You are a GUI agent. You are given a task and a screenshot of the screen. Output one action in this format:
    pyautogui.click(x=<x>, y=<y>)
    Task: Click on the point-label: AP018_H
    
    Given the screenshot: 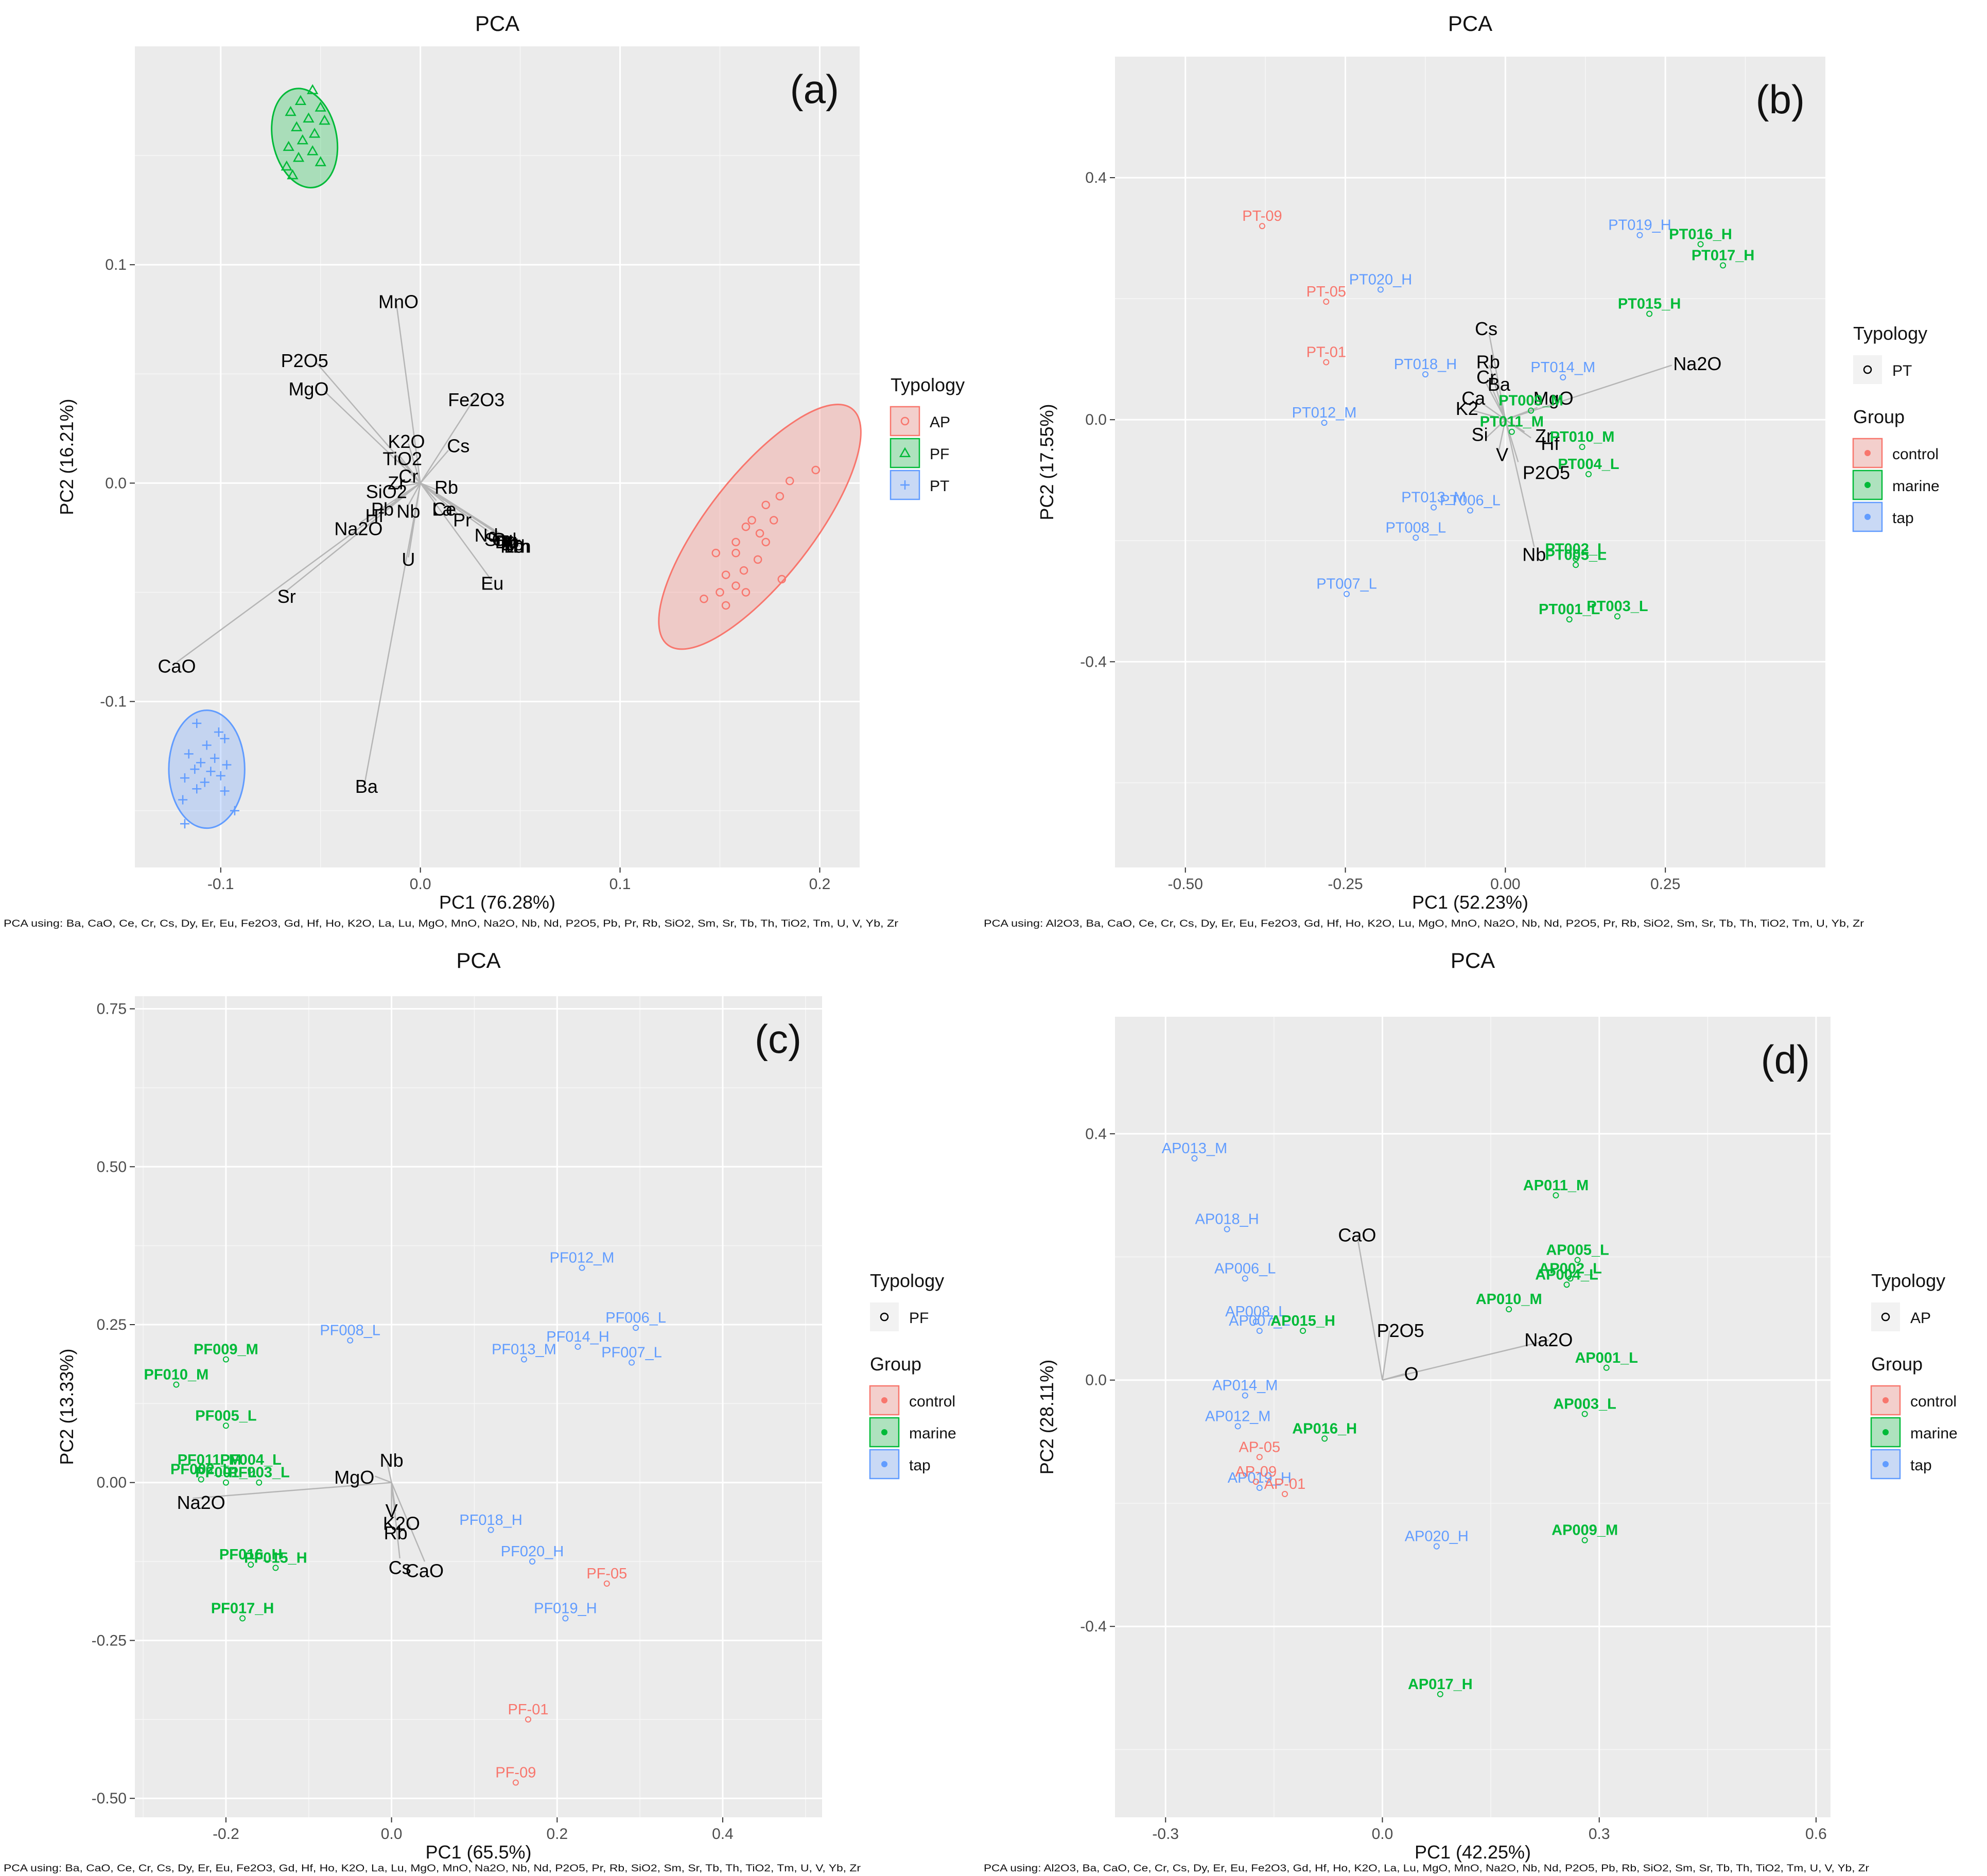 What is the action you would take?
    pyautogui.click(x=1227, y=1219)
    